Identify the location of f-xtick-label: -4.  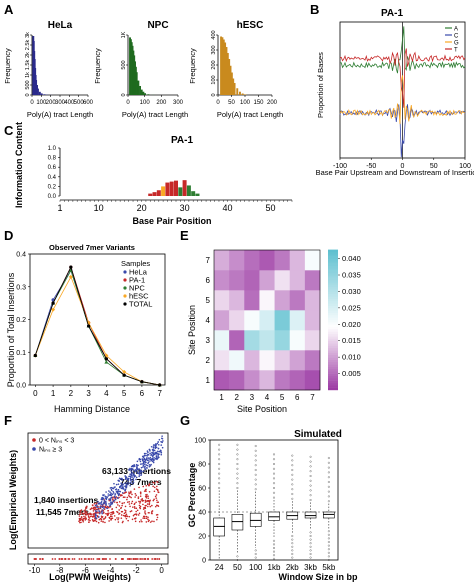
(111, 570).